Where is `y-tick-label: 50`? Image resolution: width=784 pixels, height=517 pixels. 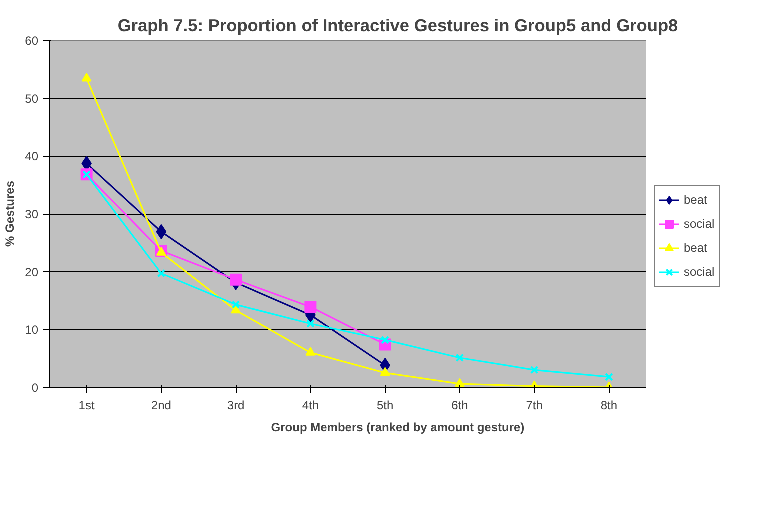
y-tick-label: 50 is located at coordinates (32, 99).